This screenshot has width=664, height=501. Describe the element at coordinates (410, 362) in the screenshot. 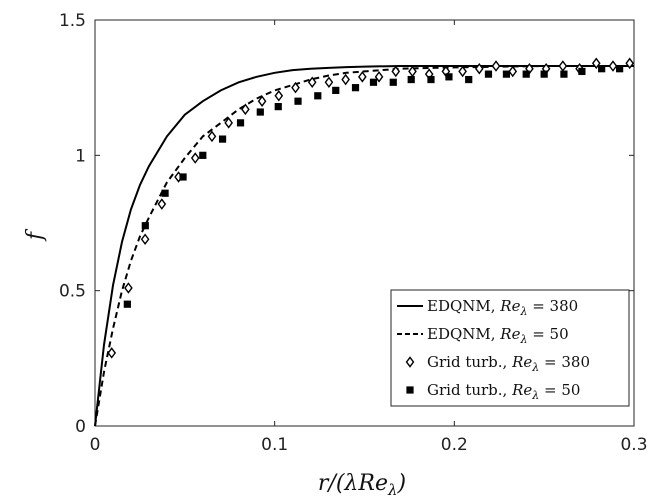

I see `legend-swatch-diamond` at that location.